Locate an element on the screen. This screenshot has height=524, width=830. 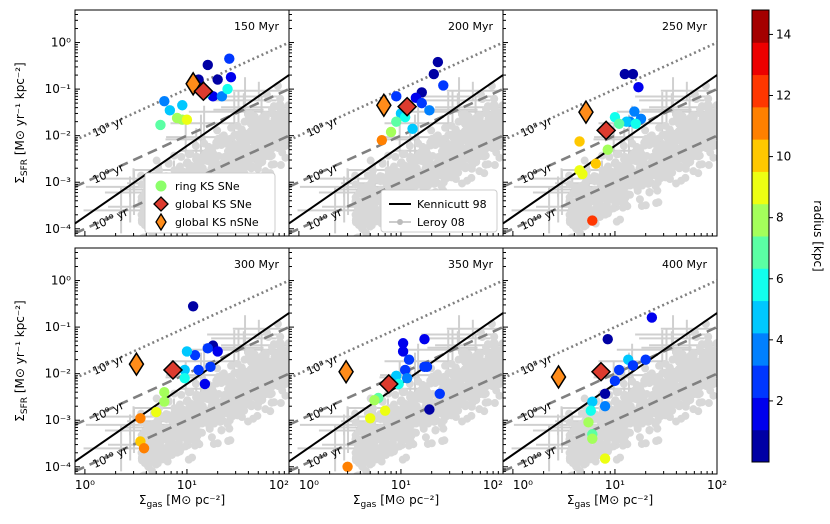
legend-ring-marker is located at coordinates (161, 186).